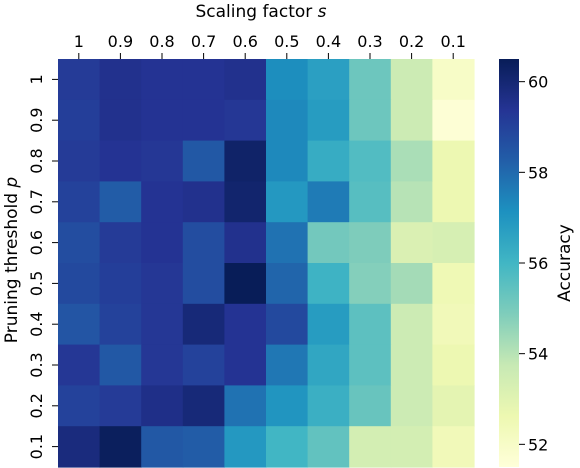 Image resolution: width=580 pixels, height=468 pixels. Describe the element at coordinates (36, 446) in the screenshot. I see `y-tick-label: 0.1` at that location.